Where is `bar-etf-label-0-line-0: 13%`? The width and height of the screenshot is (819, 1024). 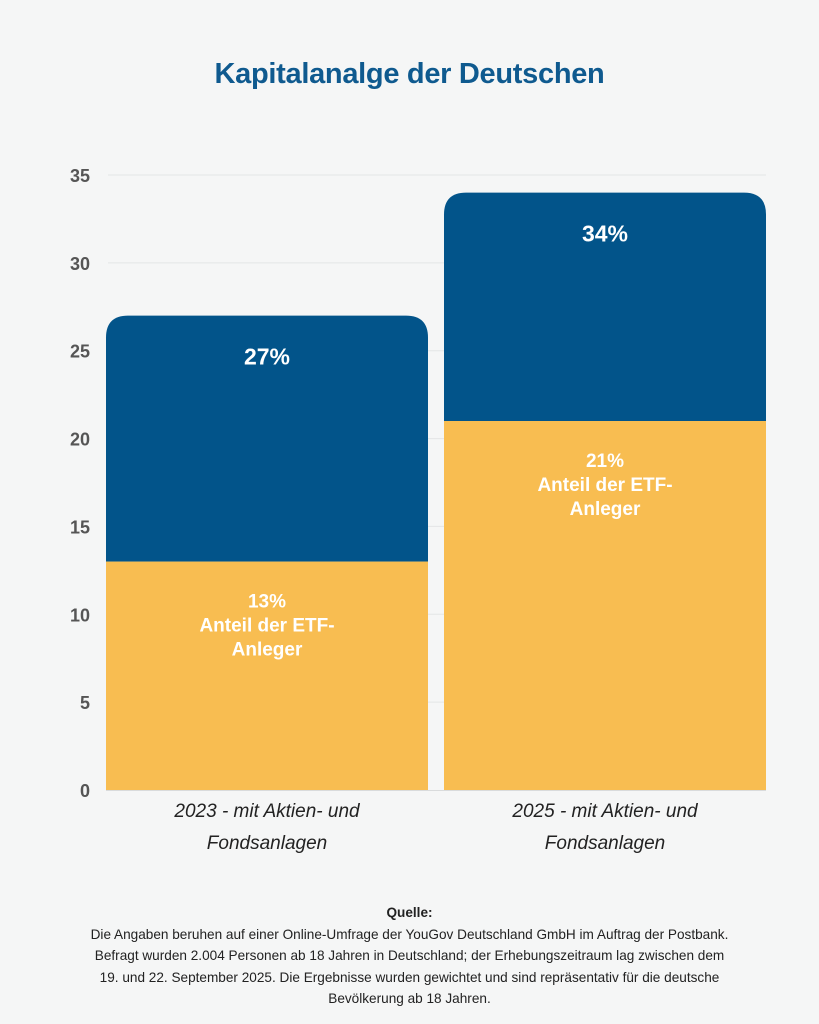 bar-etf-label-0-line-0: 13% is located at coordinates (267, 602).